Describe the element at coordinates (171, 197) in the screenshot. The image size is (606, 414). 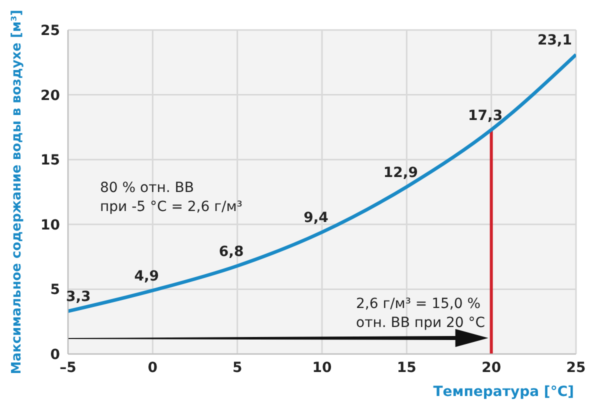
I see `annotation: 80 % отн. ВВ при -5 °C = 2,6 г/м³` at that location.